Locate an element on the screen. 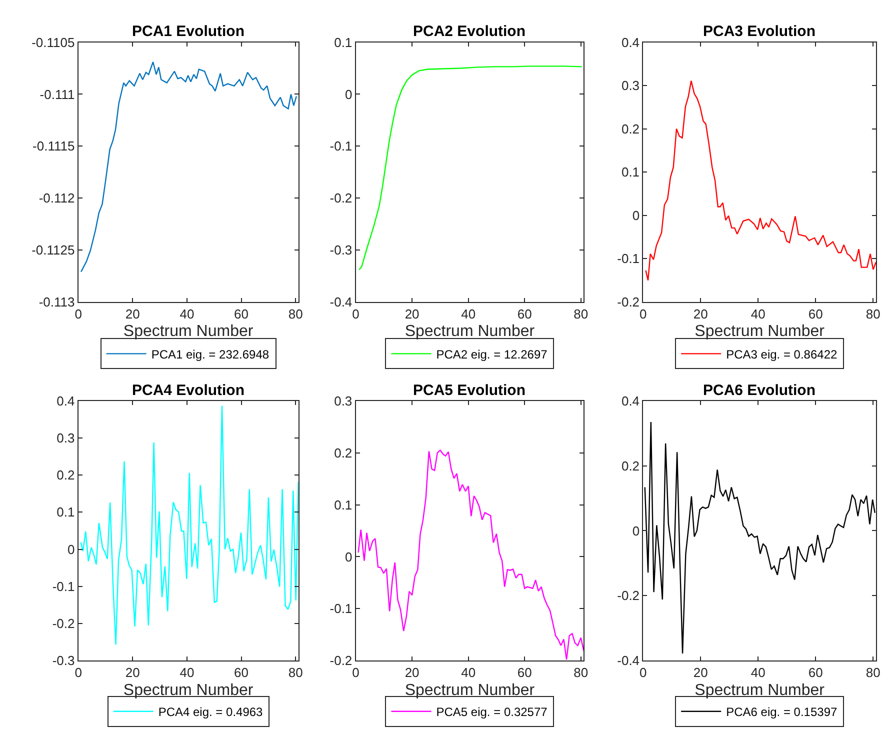 This screenshot has width=883, height=745. legend-label: PCA4 eig. = 0.4963 is located at coordinates (211, 712).